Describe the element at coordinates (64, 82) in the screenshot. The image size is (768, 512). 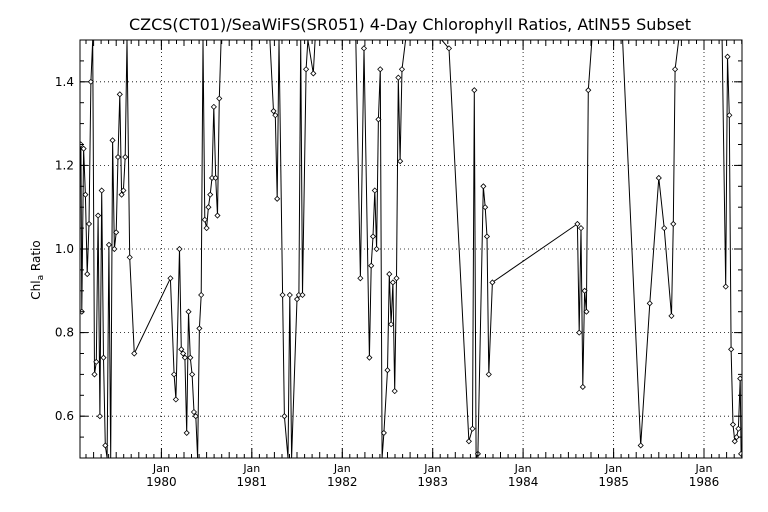
I see `y-tick-label: 1.4` at that location.